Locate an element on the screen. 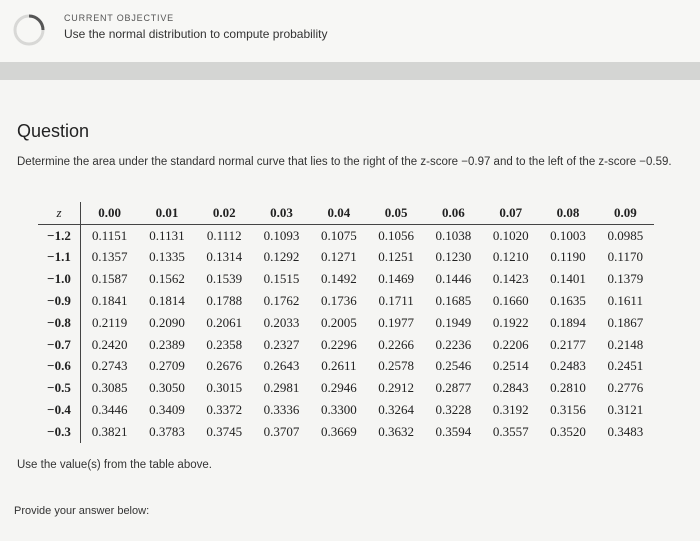  table-cell: 0.3632 is located at coordinates (396, 431).